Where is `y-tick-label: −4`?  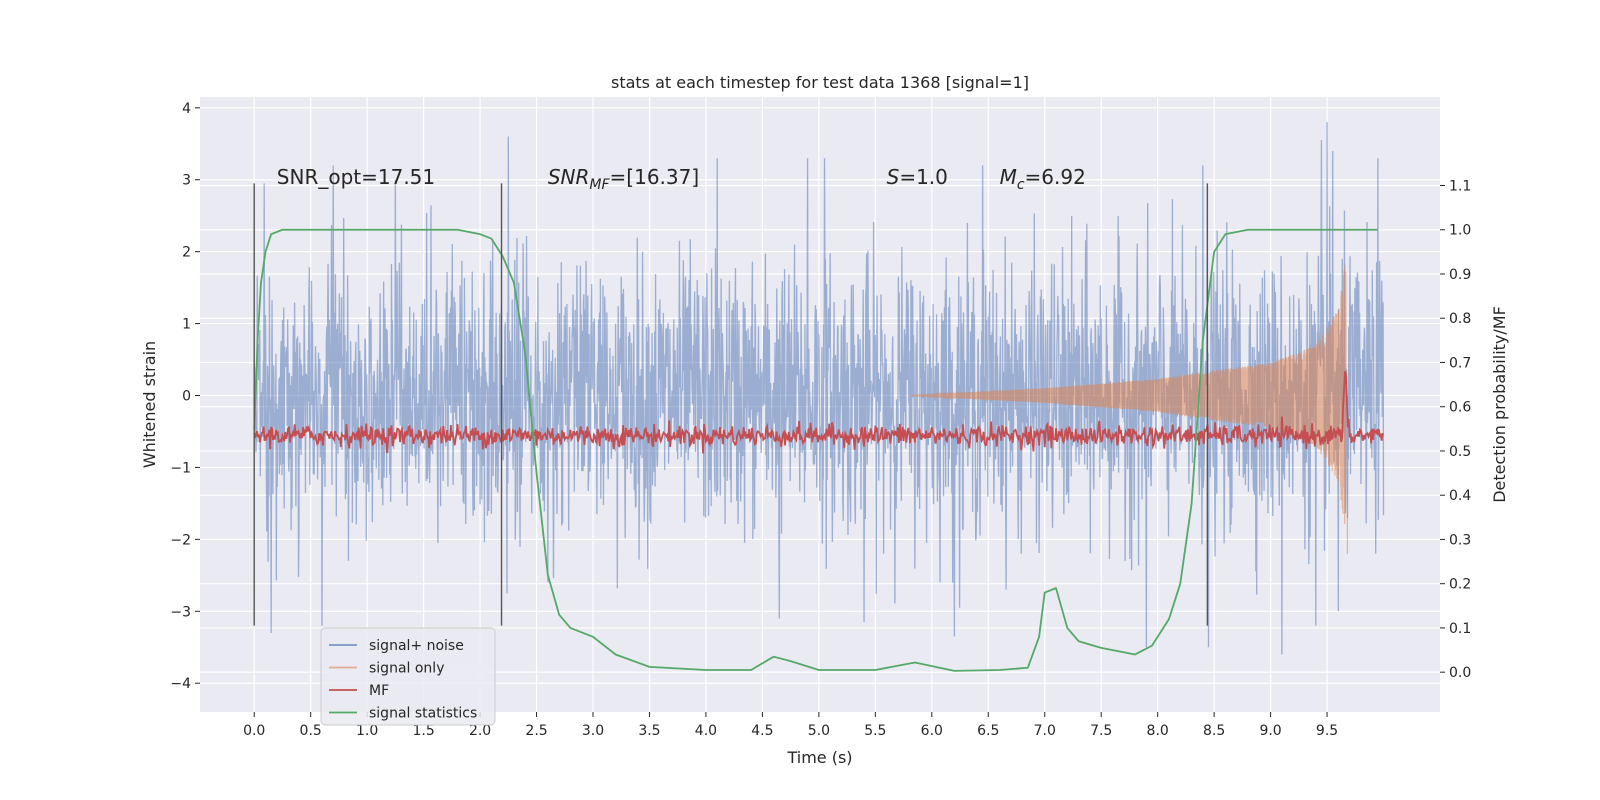
y-tick-label: −4 is located at coordinates (180, 684).